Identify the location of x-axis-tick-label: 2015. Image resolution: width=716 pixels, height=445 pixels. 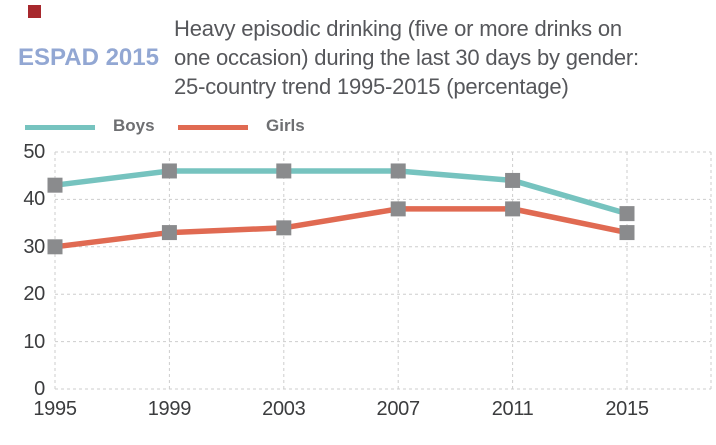
(627, 409).